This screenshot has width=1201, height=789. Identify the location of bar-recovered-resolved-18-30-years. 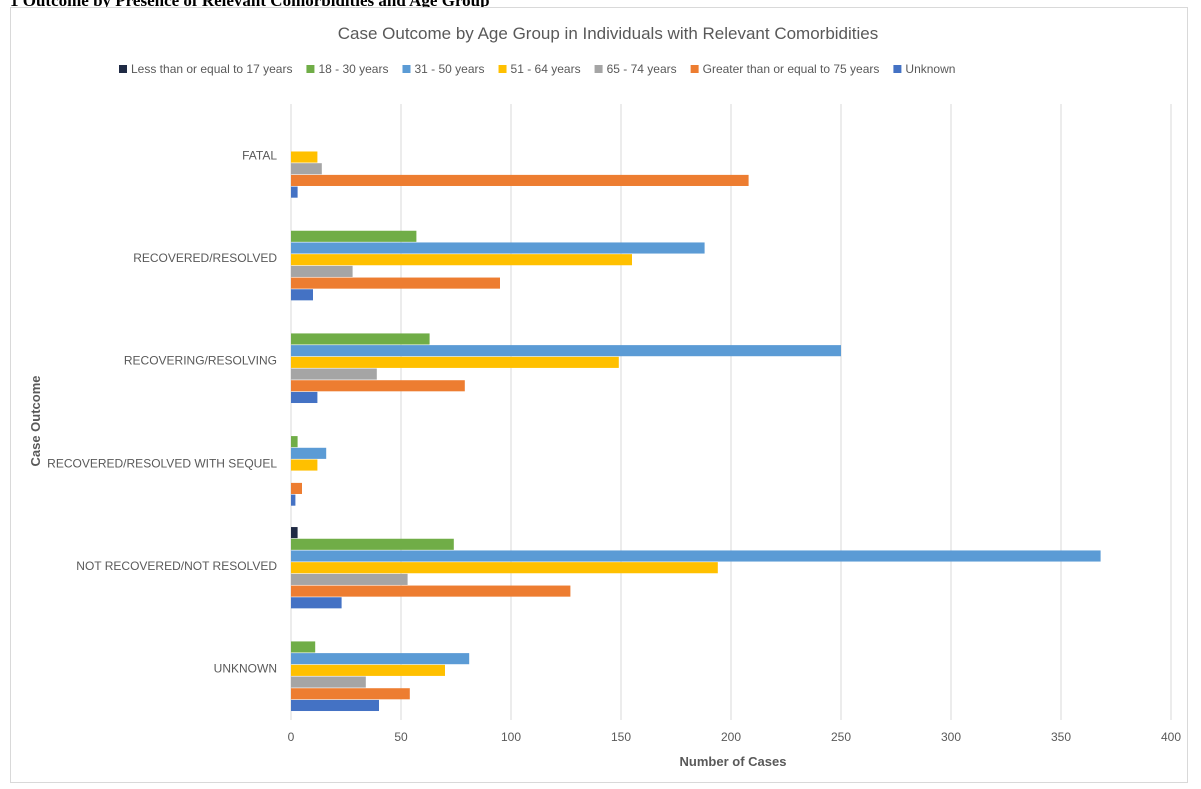
(354, 236).